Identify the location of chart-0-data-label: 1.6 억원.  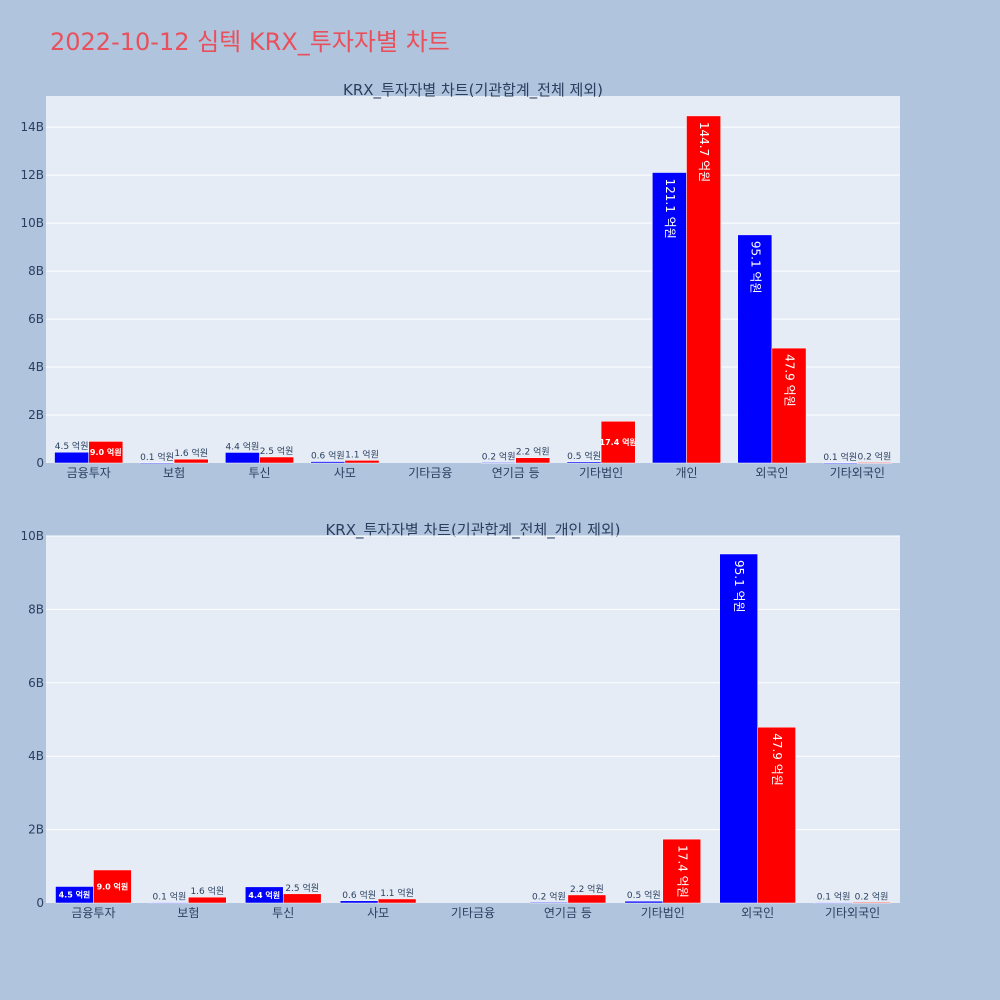
(191, 453).